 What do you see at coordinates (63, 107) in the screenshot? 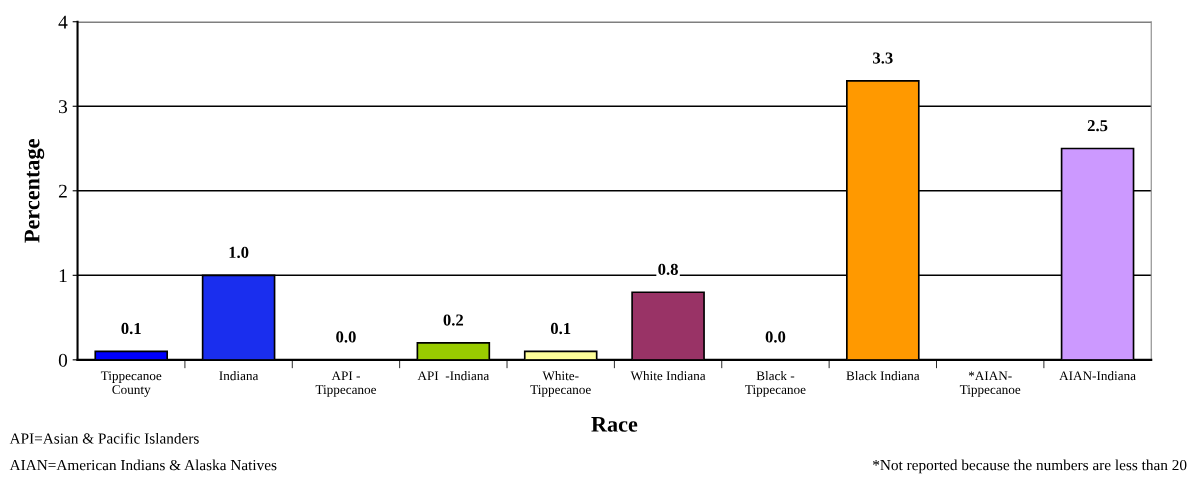
I see `y-tick-label: 3` at bounding box center [63, 107].